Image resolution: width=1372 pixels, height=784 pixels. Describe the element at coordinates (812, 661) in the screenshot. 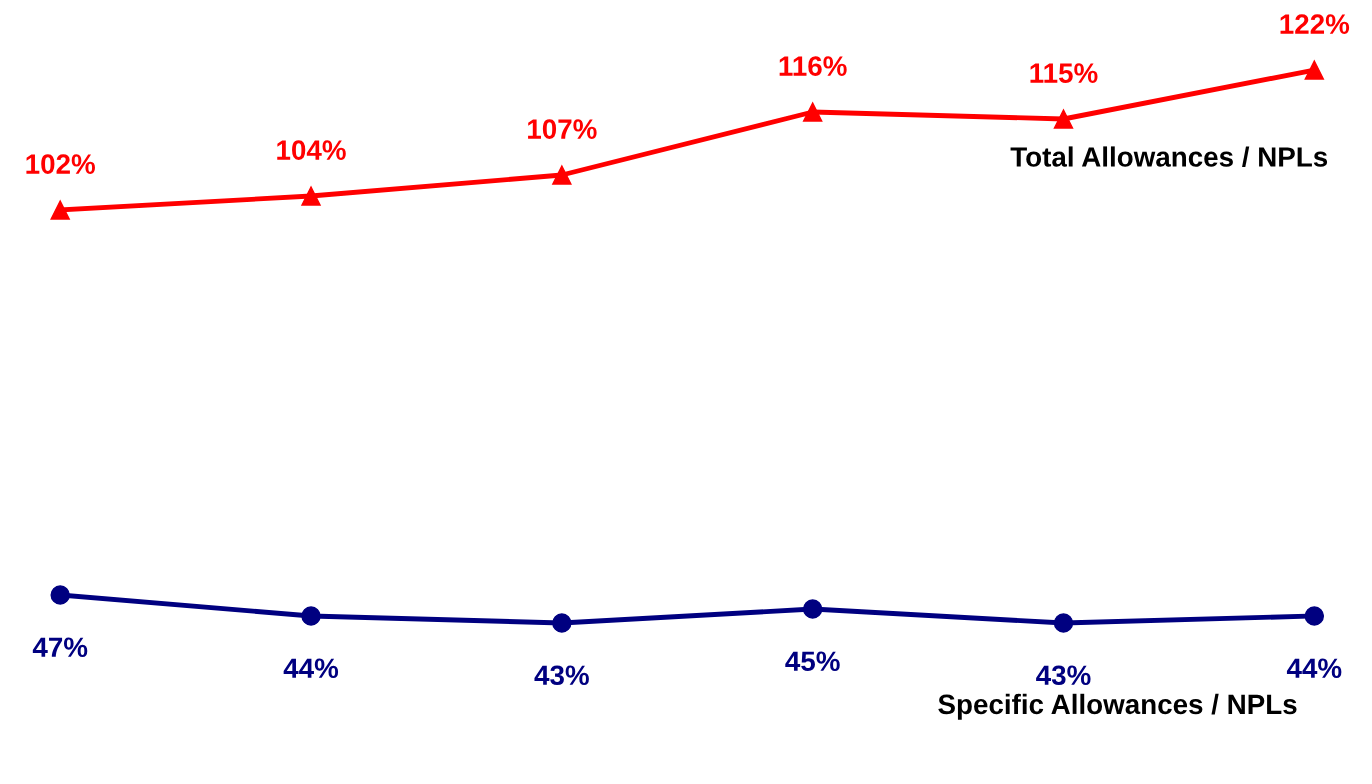

I see `data-label: 45%` at that location.